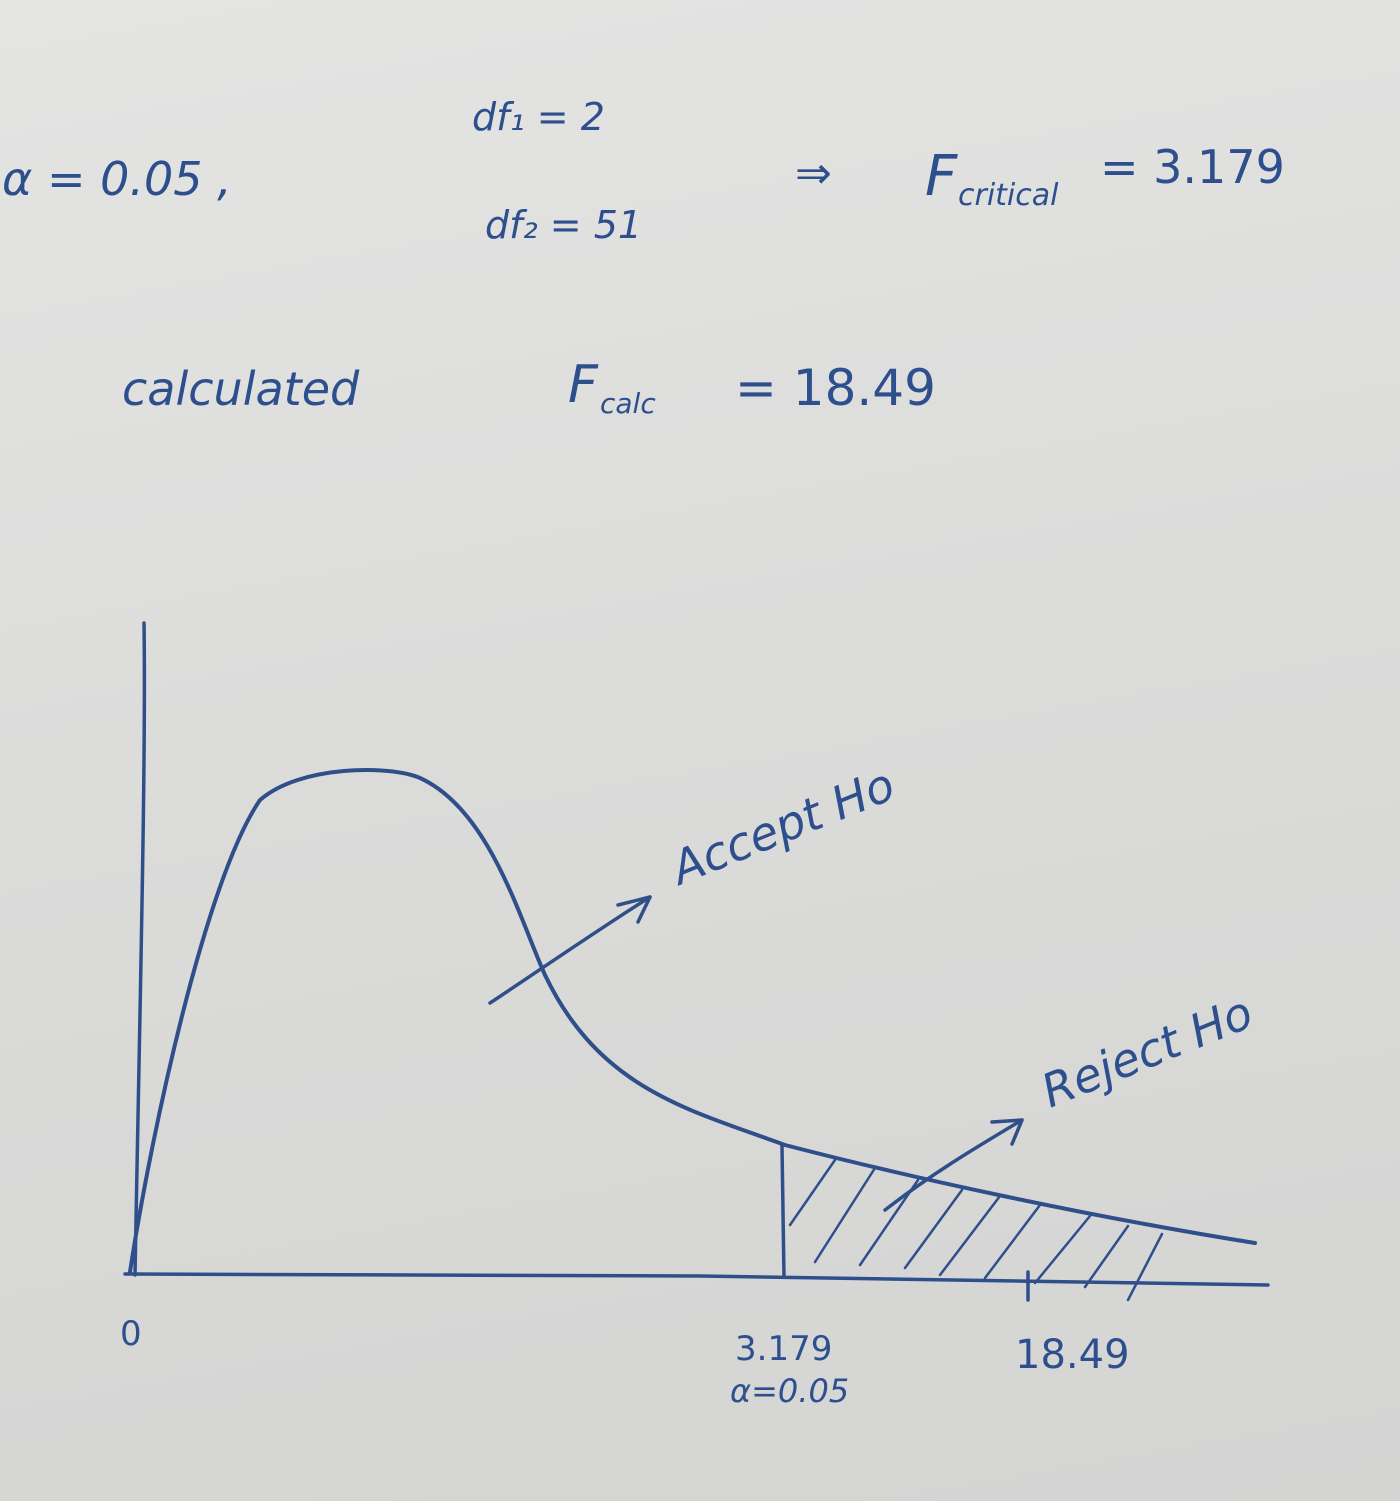 The height and width of the screenshot is (1501, 1400). Describe the element at coordinates (1007, 1132) in the screenshot. I see `reject-arrow-head` at that location.